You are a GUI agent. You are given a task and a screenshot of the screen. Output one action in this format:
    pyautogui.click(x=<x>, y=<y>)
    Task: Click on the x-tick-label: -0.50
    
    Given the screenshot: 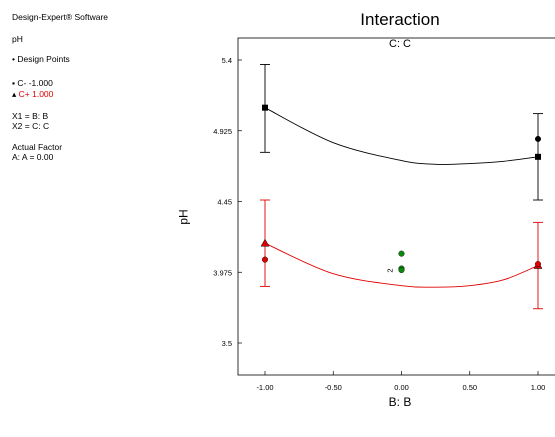 What is the action you would take?
    pyautogui.click(x=333, y=387)
    